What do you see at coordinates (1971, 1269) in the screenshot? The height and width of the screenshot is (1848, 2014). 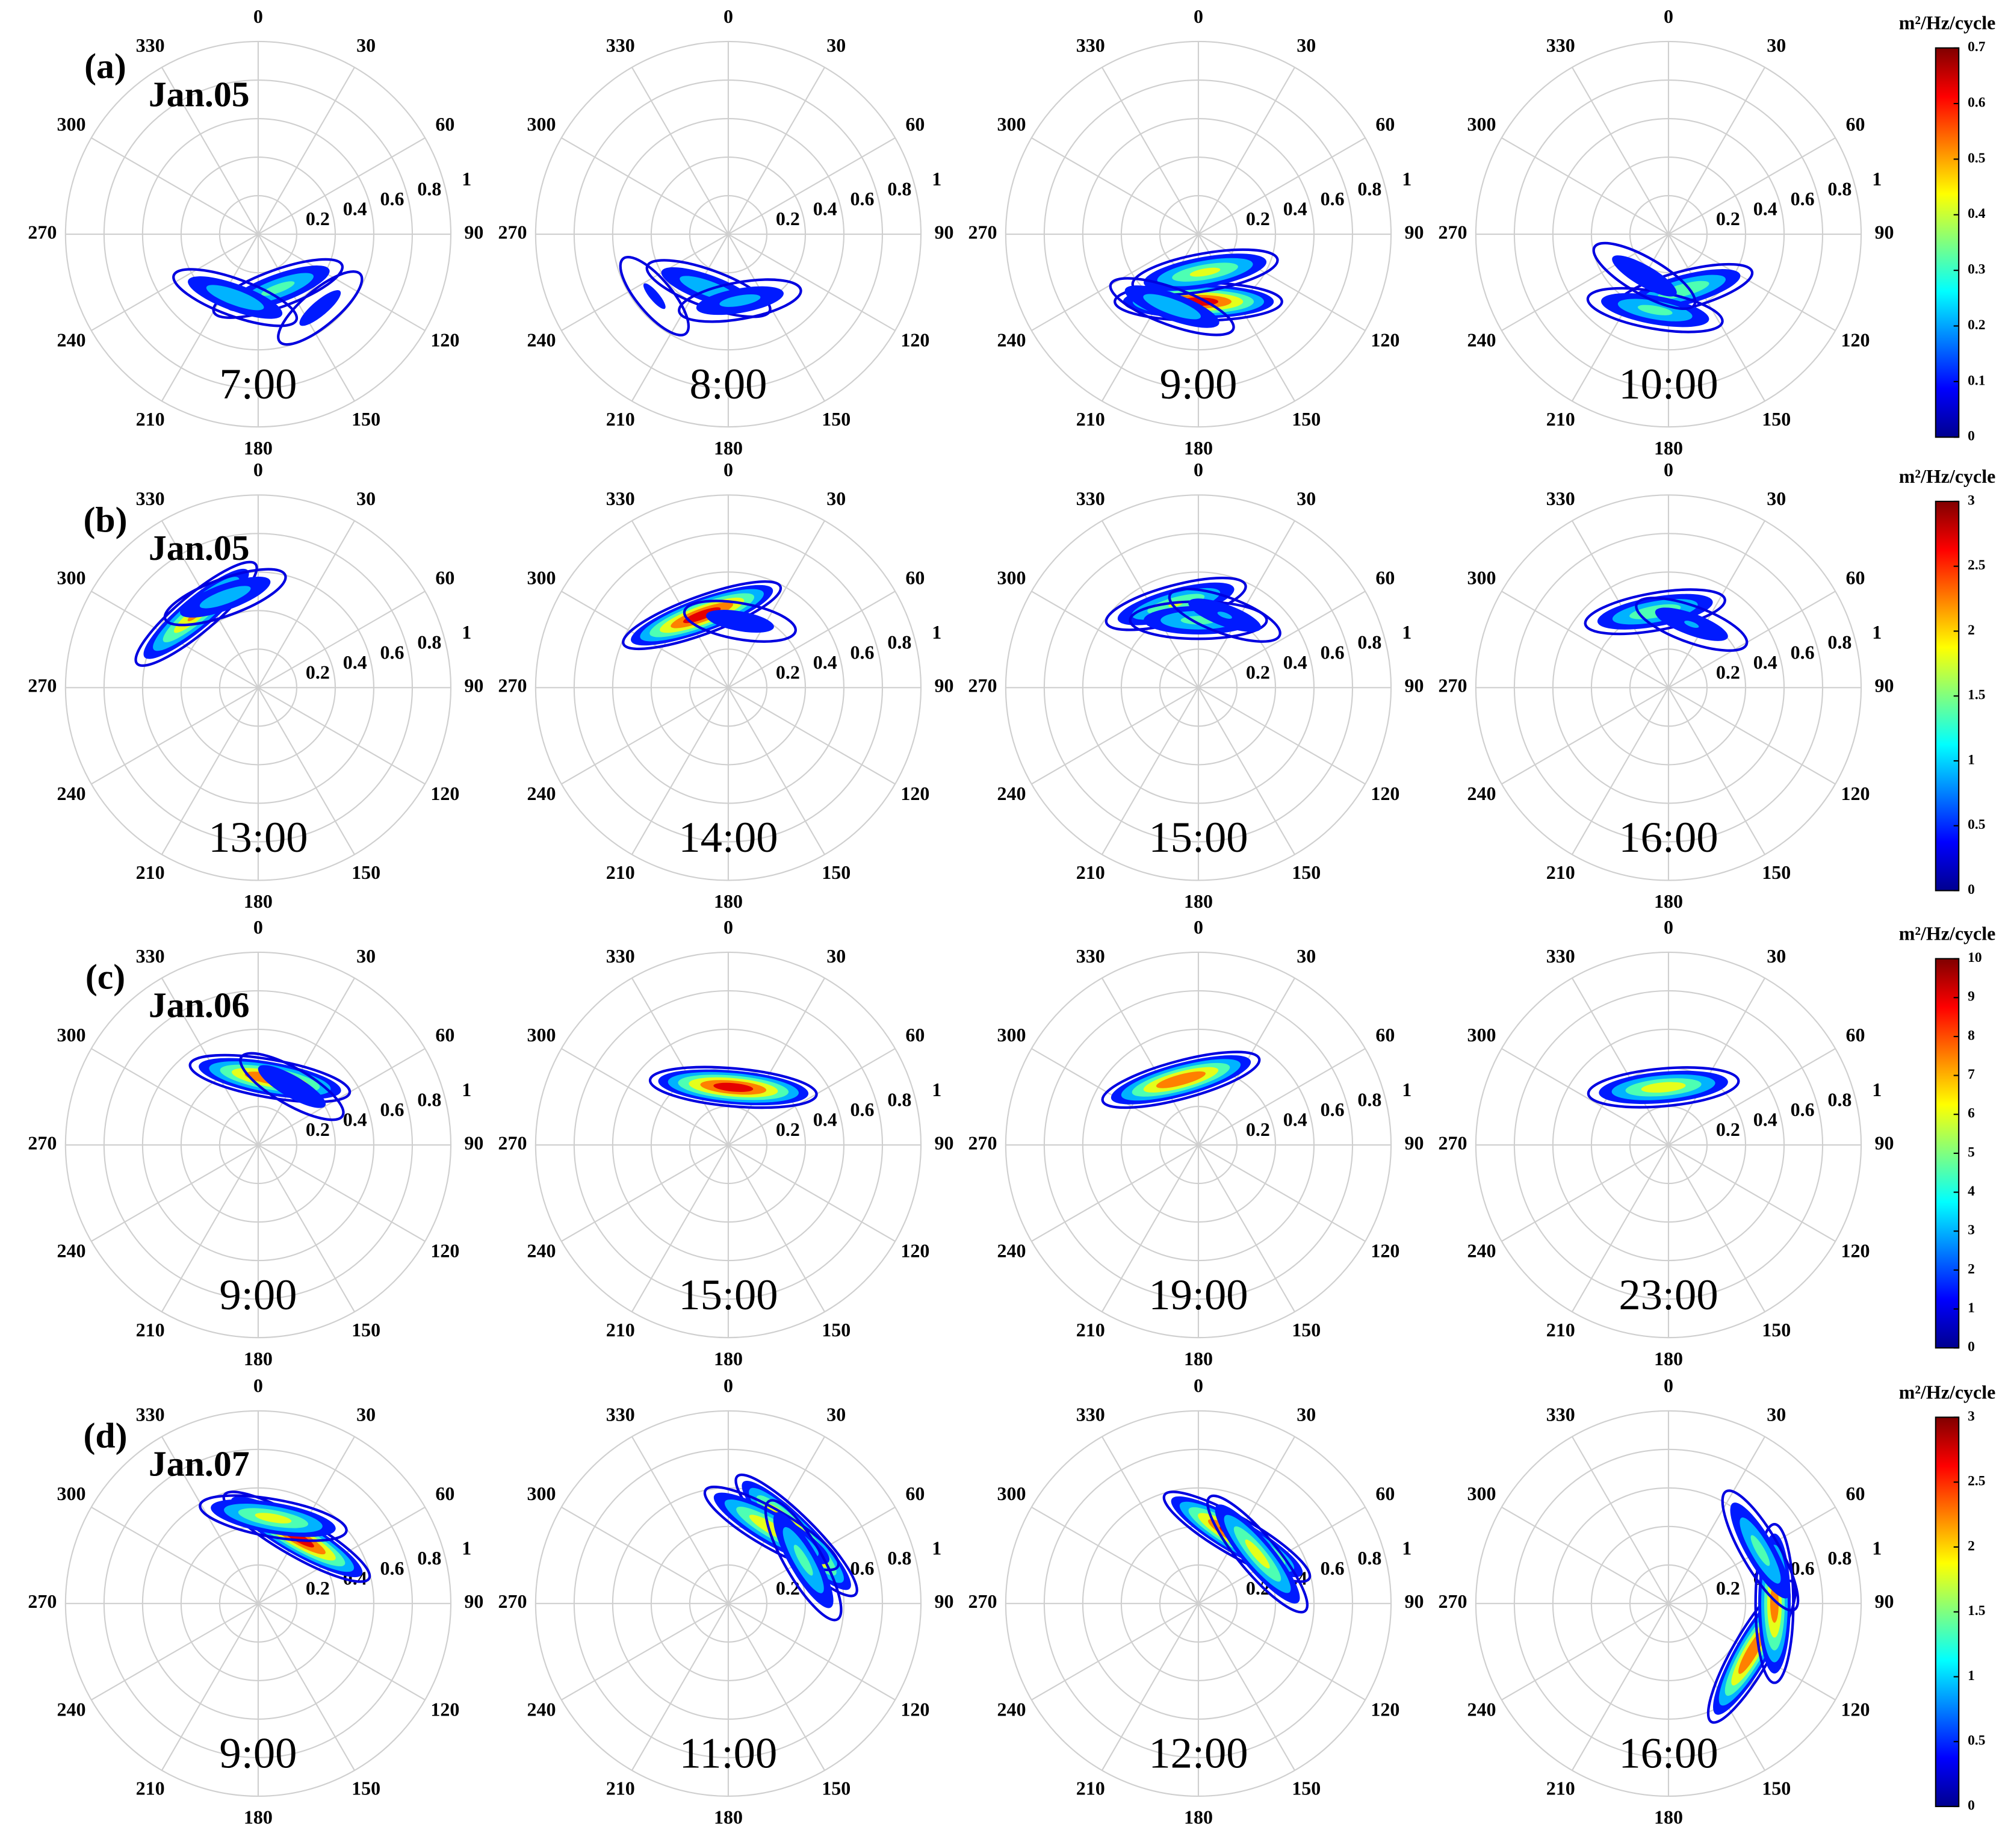 I see `colorbar-tick-label: 2` at bounding box center [1971, 1269].